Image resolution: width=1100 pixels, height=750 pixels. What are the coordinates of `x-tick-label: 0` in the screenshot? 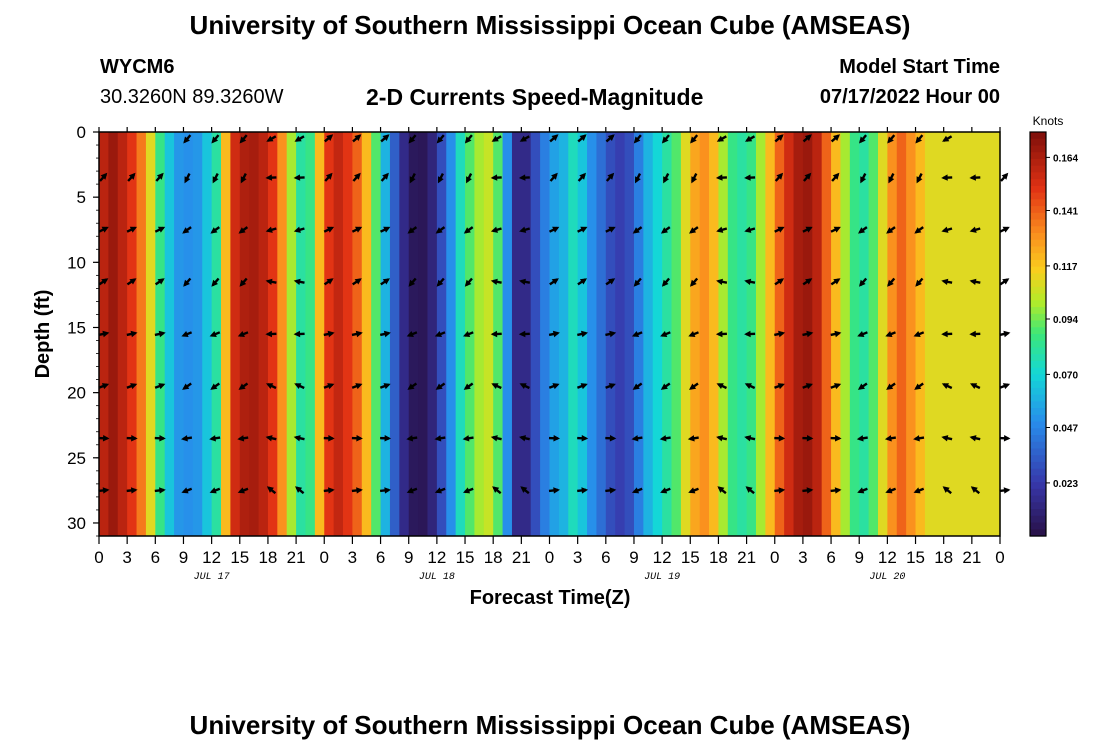 It's located at (98, 557).